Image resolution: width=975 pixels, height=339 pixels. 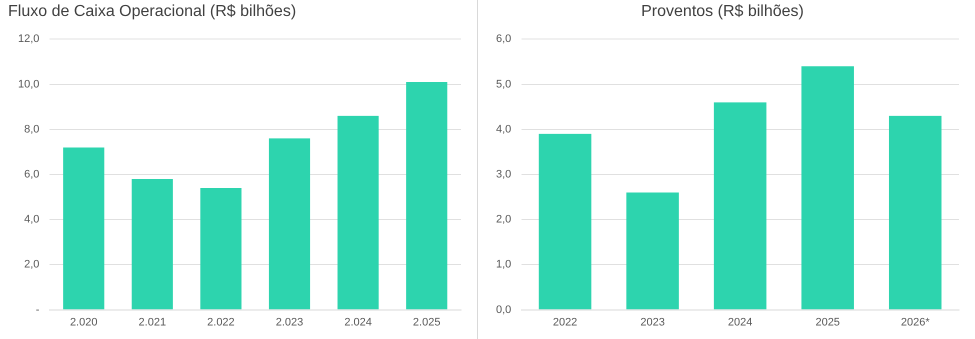 What do you see at coordinates (915, 322) in the screenshot?
I see `x-tick-label: 2026*` at bounding box center [915, 322].